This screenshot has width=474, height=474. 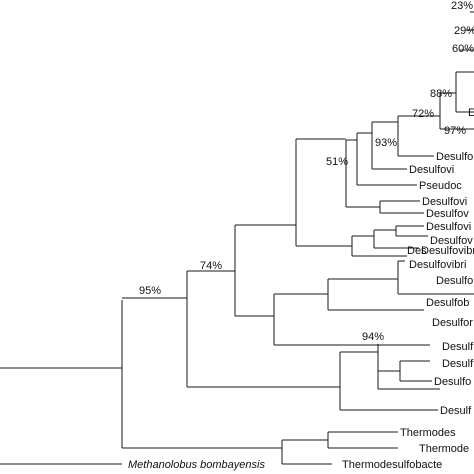 What do you see at coordinates (362, 241) in the screenshot?
I see `middle-subclade-branches` at bounding box center [362, 241].